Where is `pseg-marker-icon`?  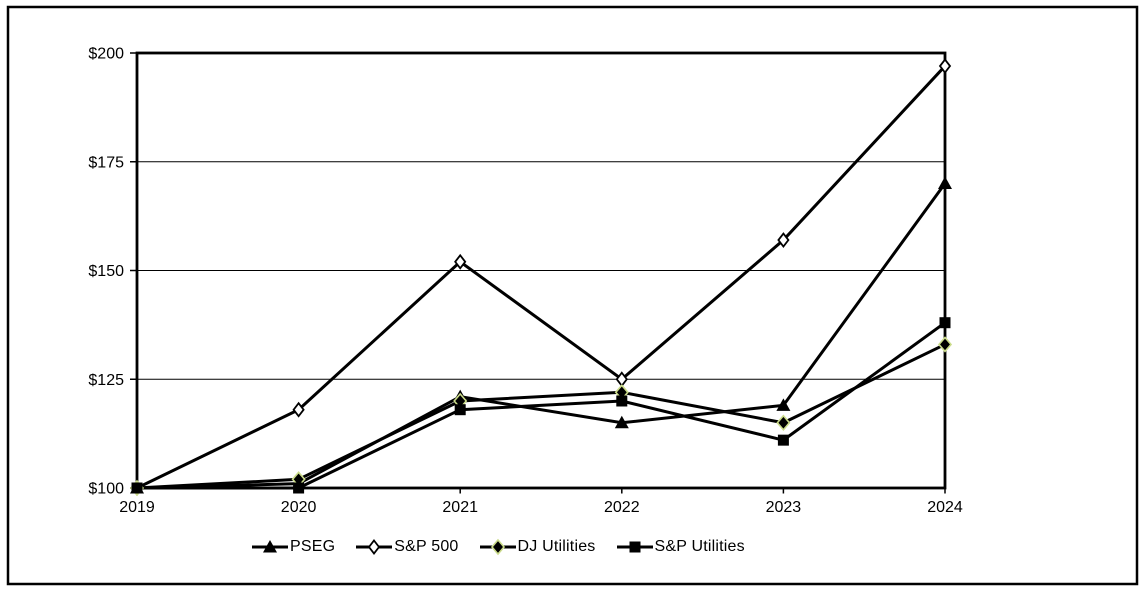 pseg-marker-icon is located at coordinates (270, 546).